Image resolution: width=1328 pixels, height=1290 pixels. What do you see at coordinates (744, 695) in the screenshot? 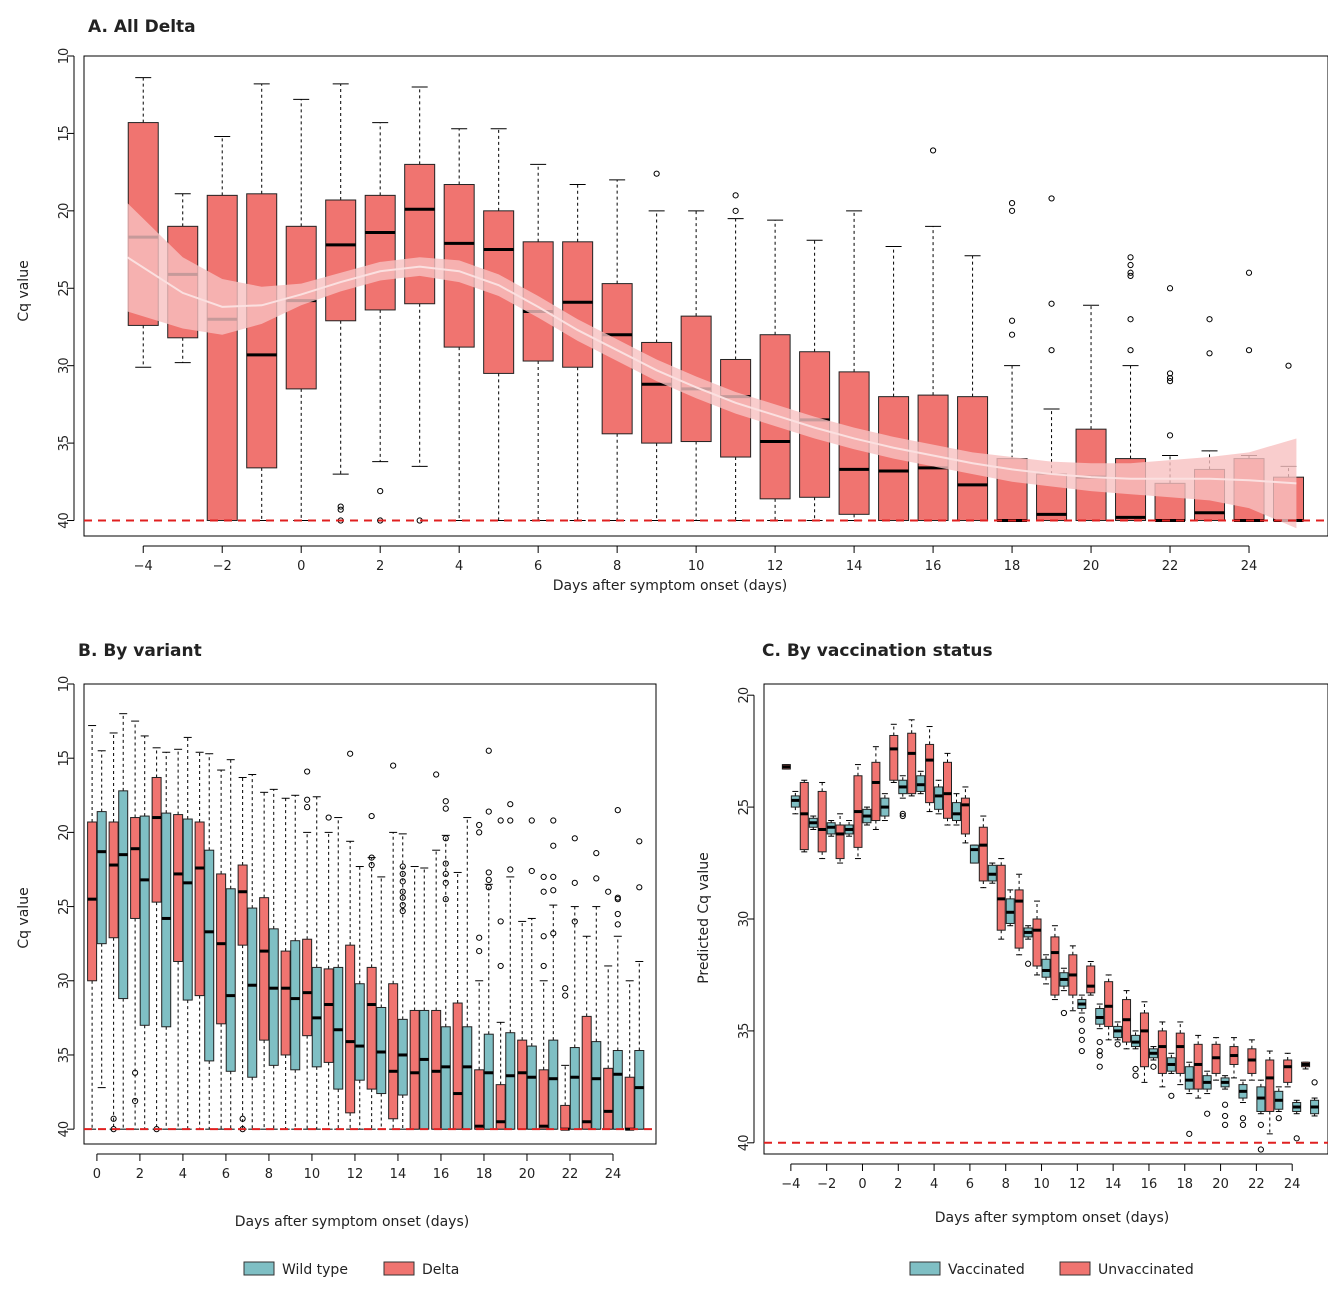
I see `panel-c-y-tick-label: 20` at bounding box center [744, 695].